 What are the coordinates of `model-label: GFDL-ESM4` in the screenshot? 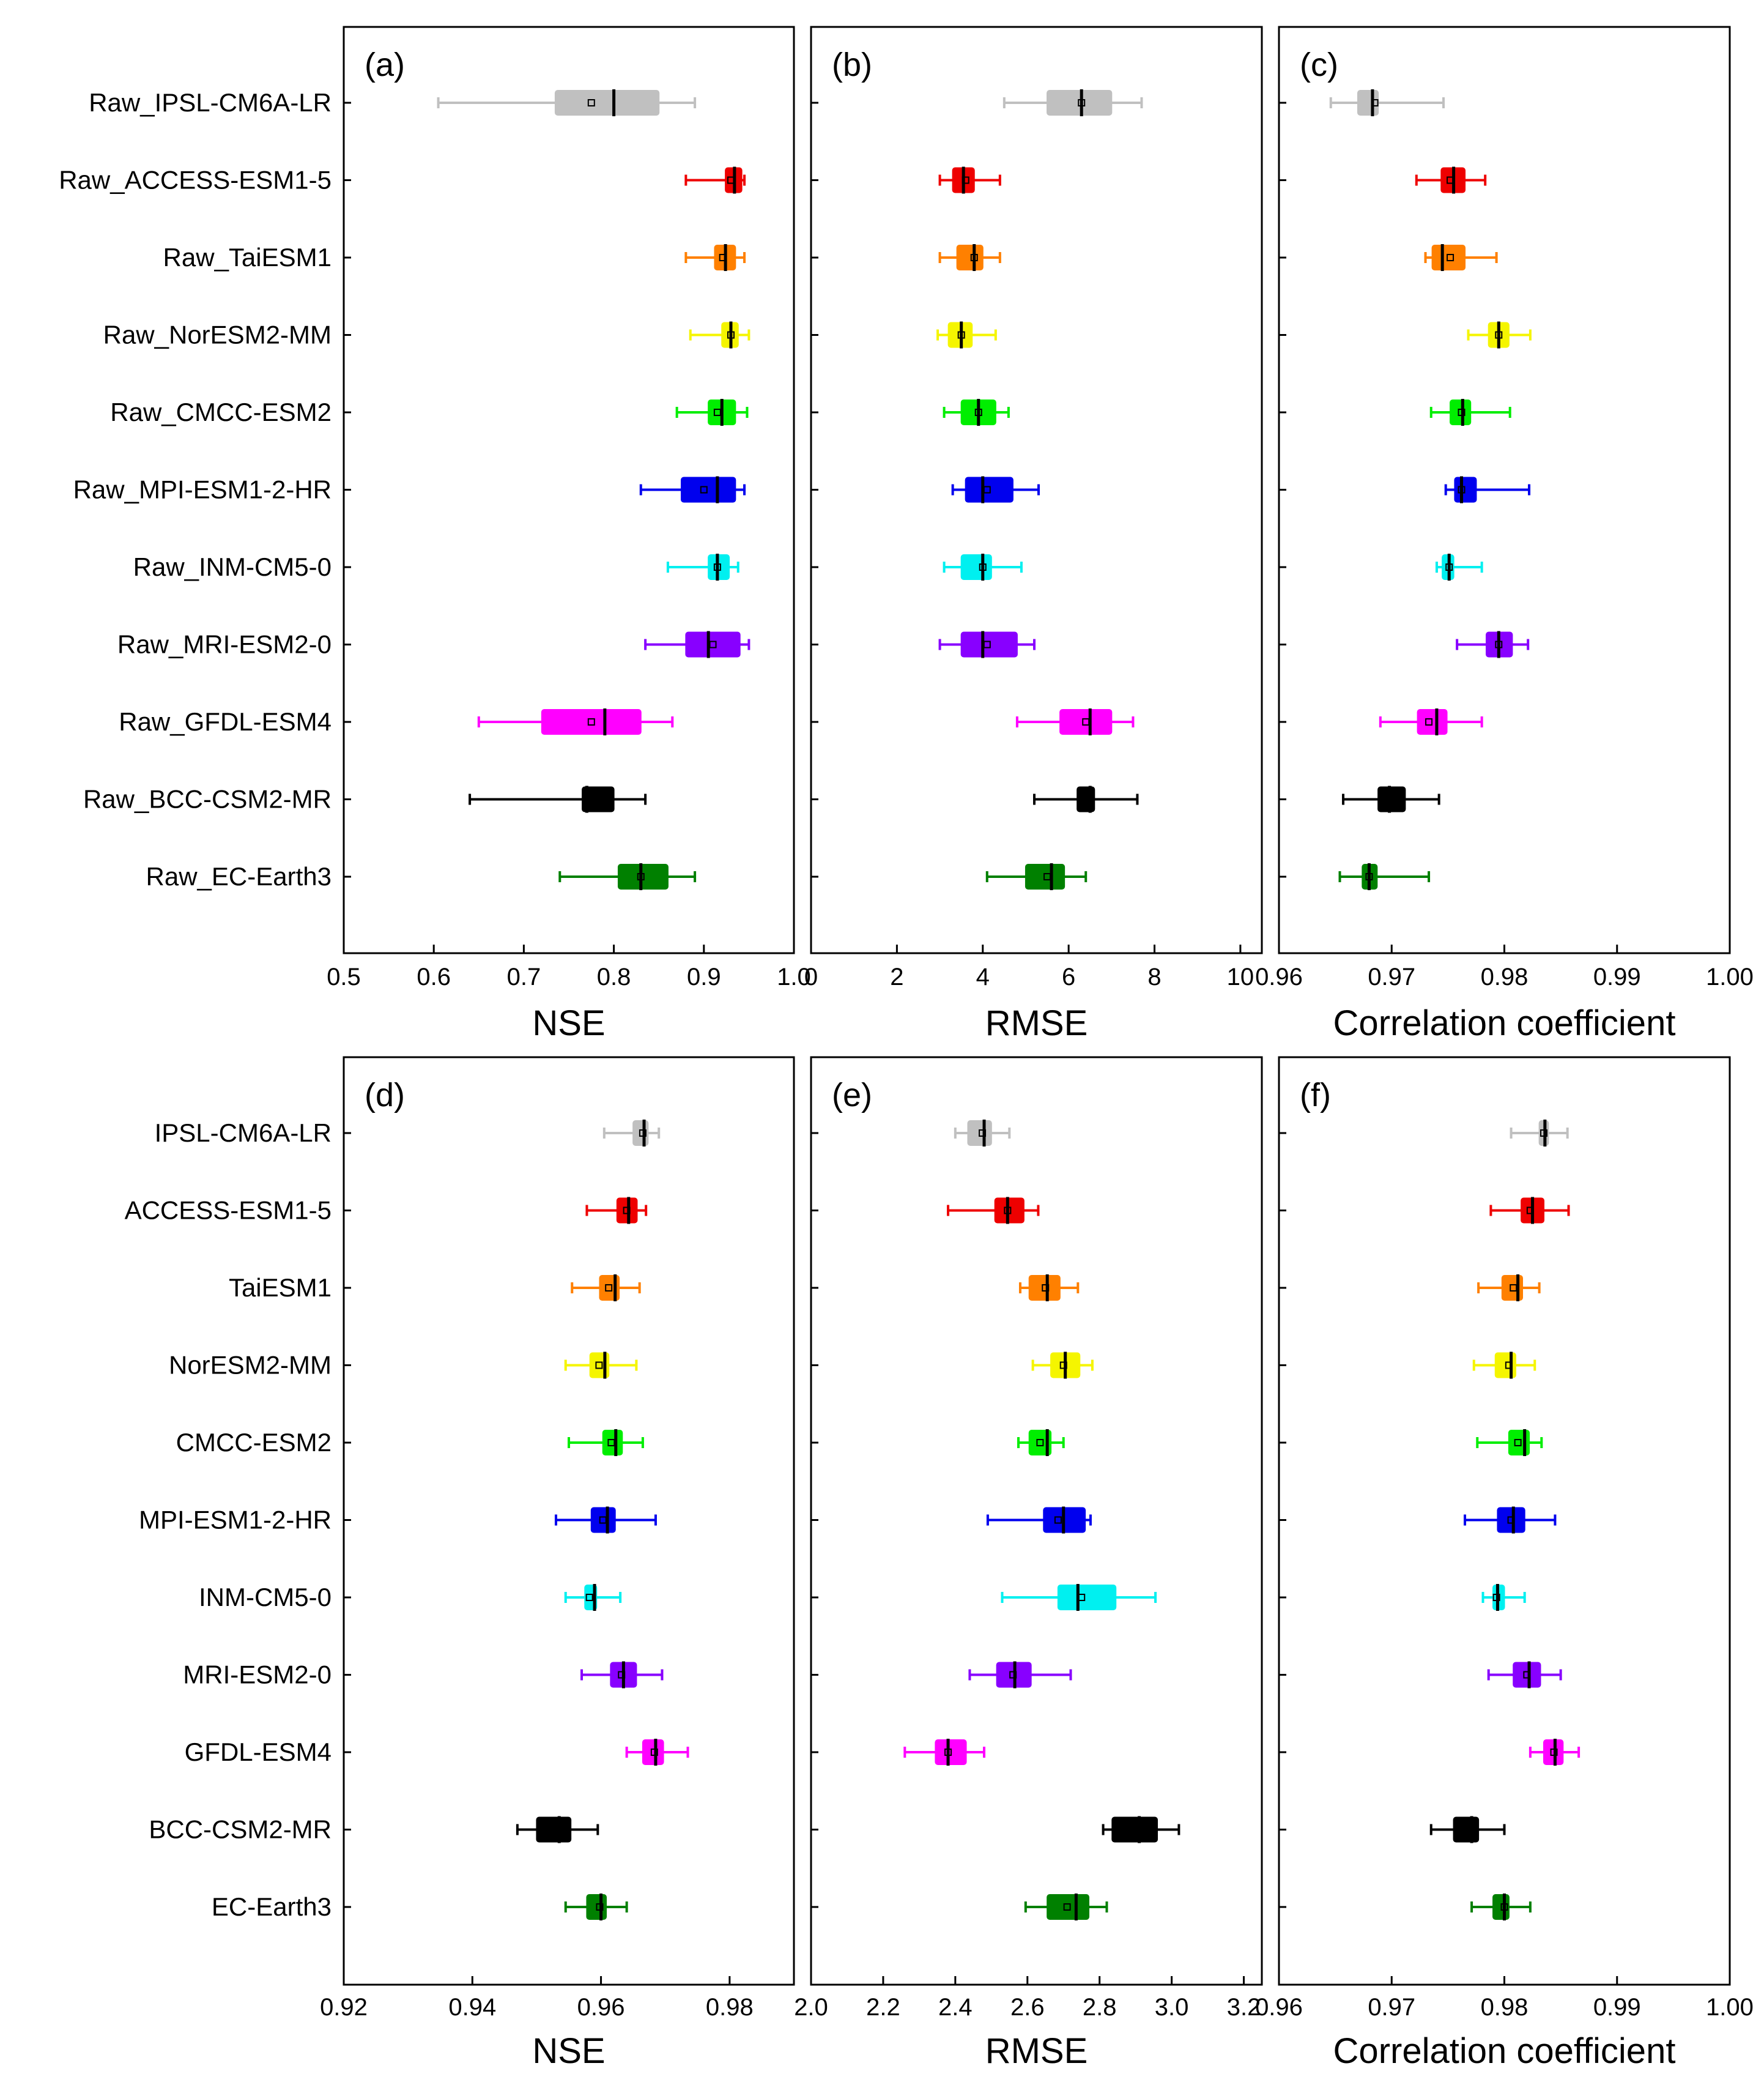 It's located at (258, 1752).